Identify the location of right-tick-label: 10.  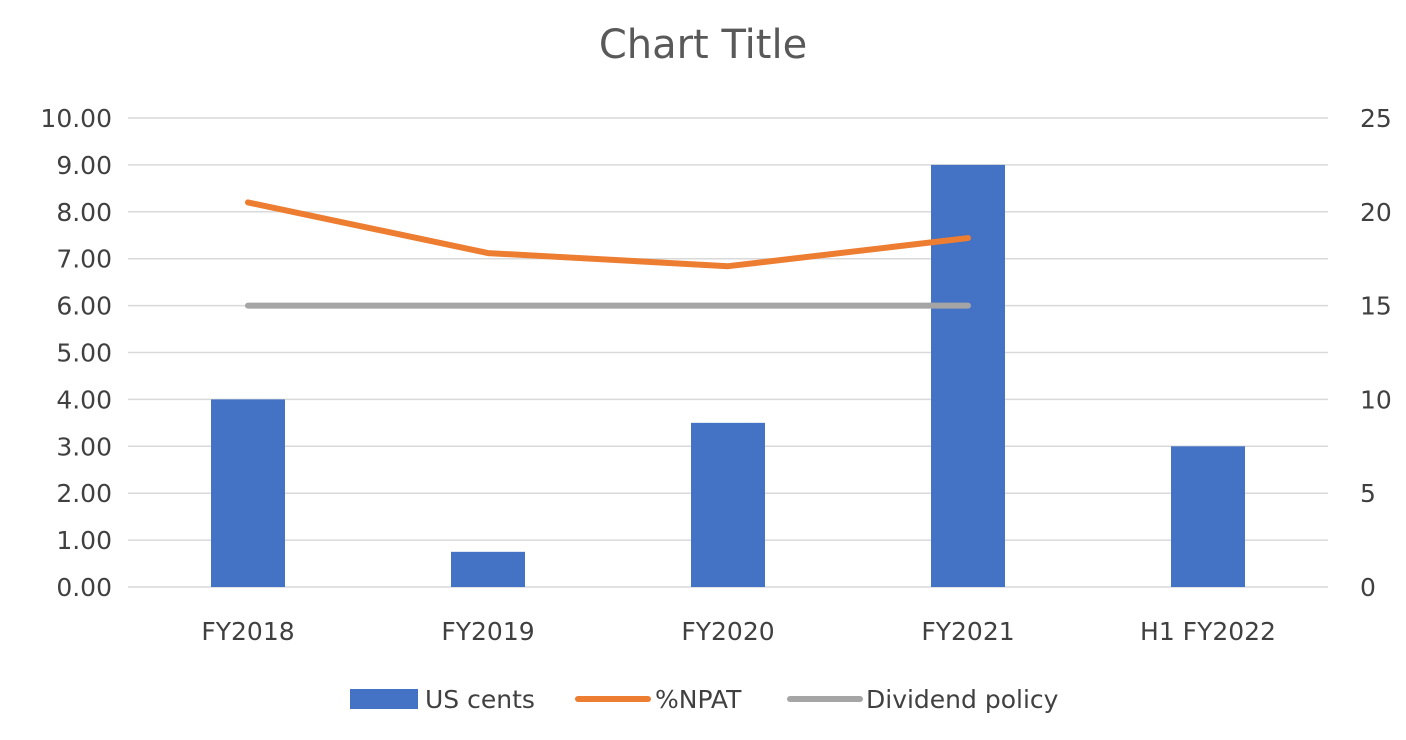
(1376, 399).